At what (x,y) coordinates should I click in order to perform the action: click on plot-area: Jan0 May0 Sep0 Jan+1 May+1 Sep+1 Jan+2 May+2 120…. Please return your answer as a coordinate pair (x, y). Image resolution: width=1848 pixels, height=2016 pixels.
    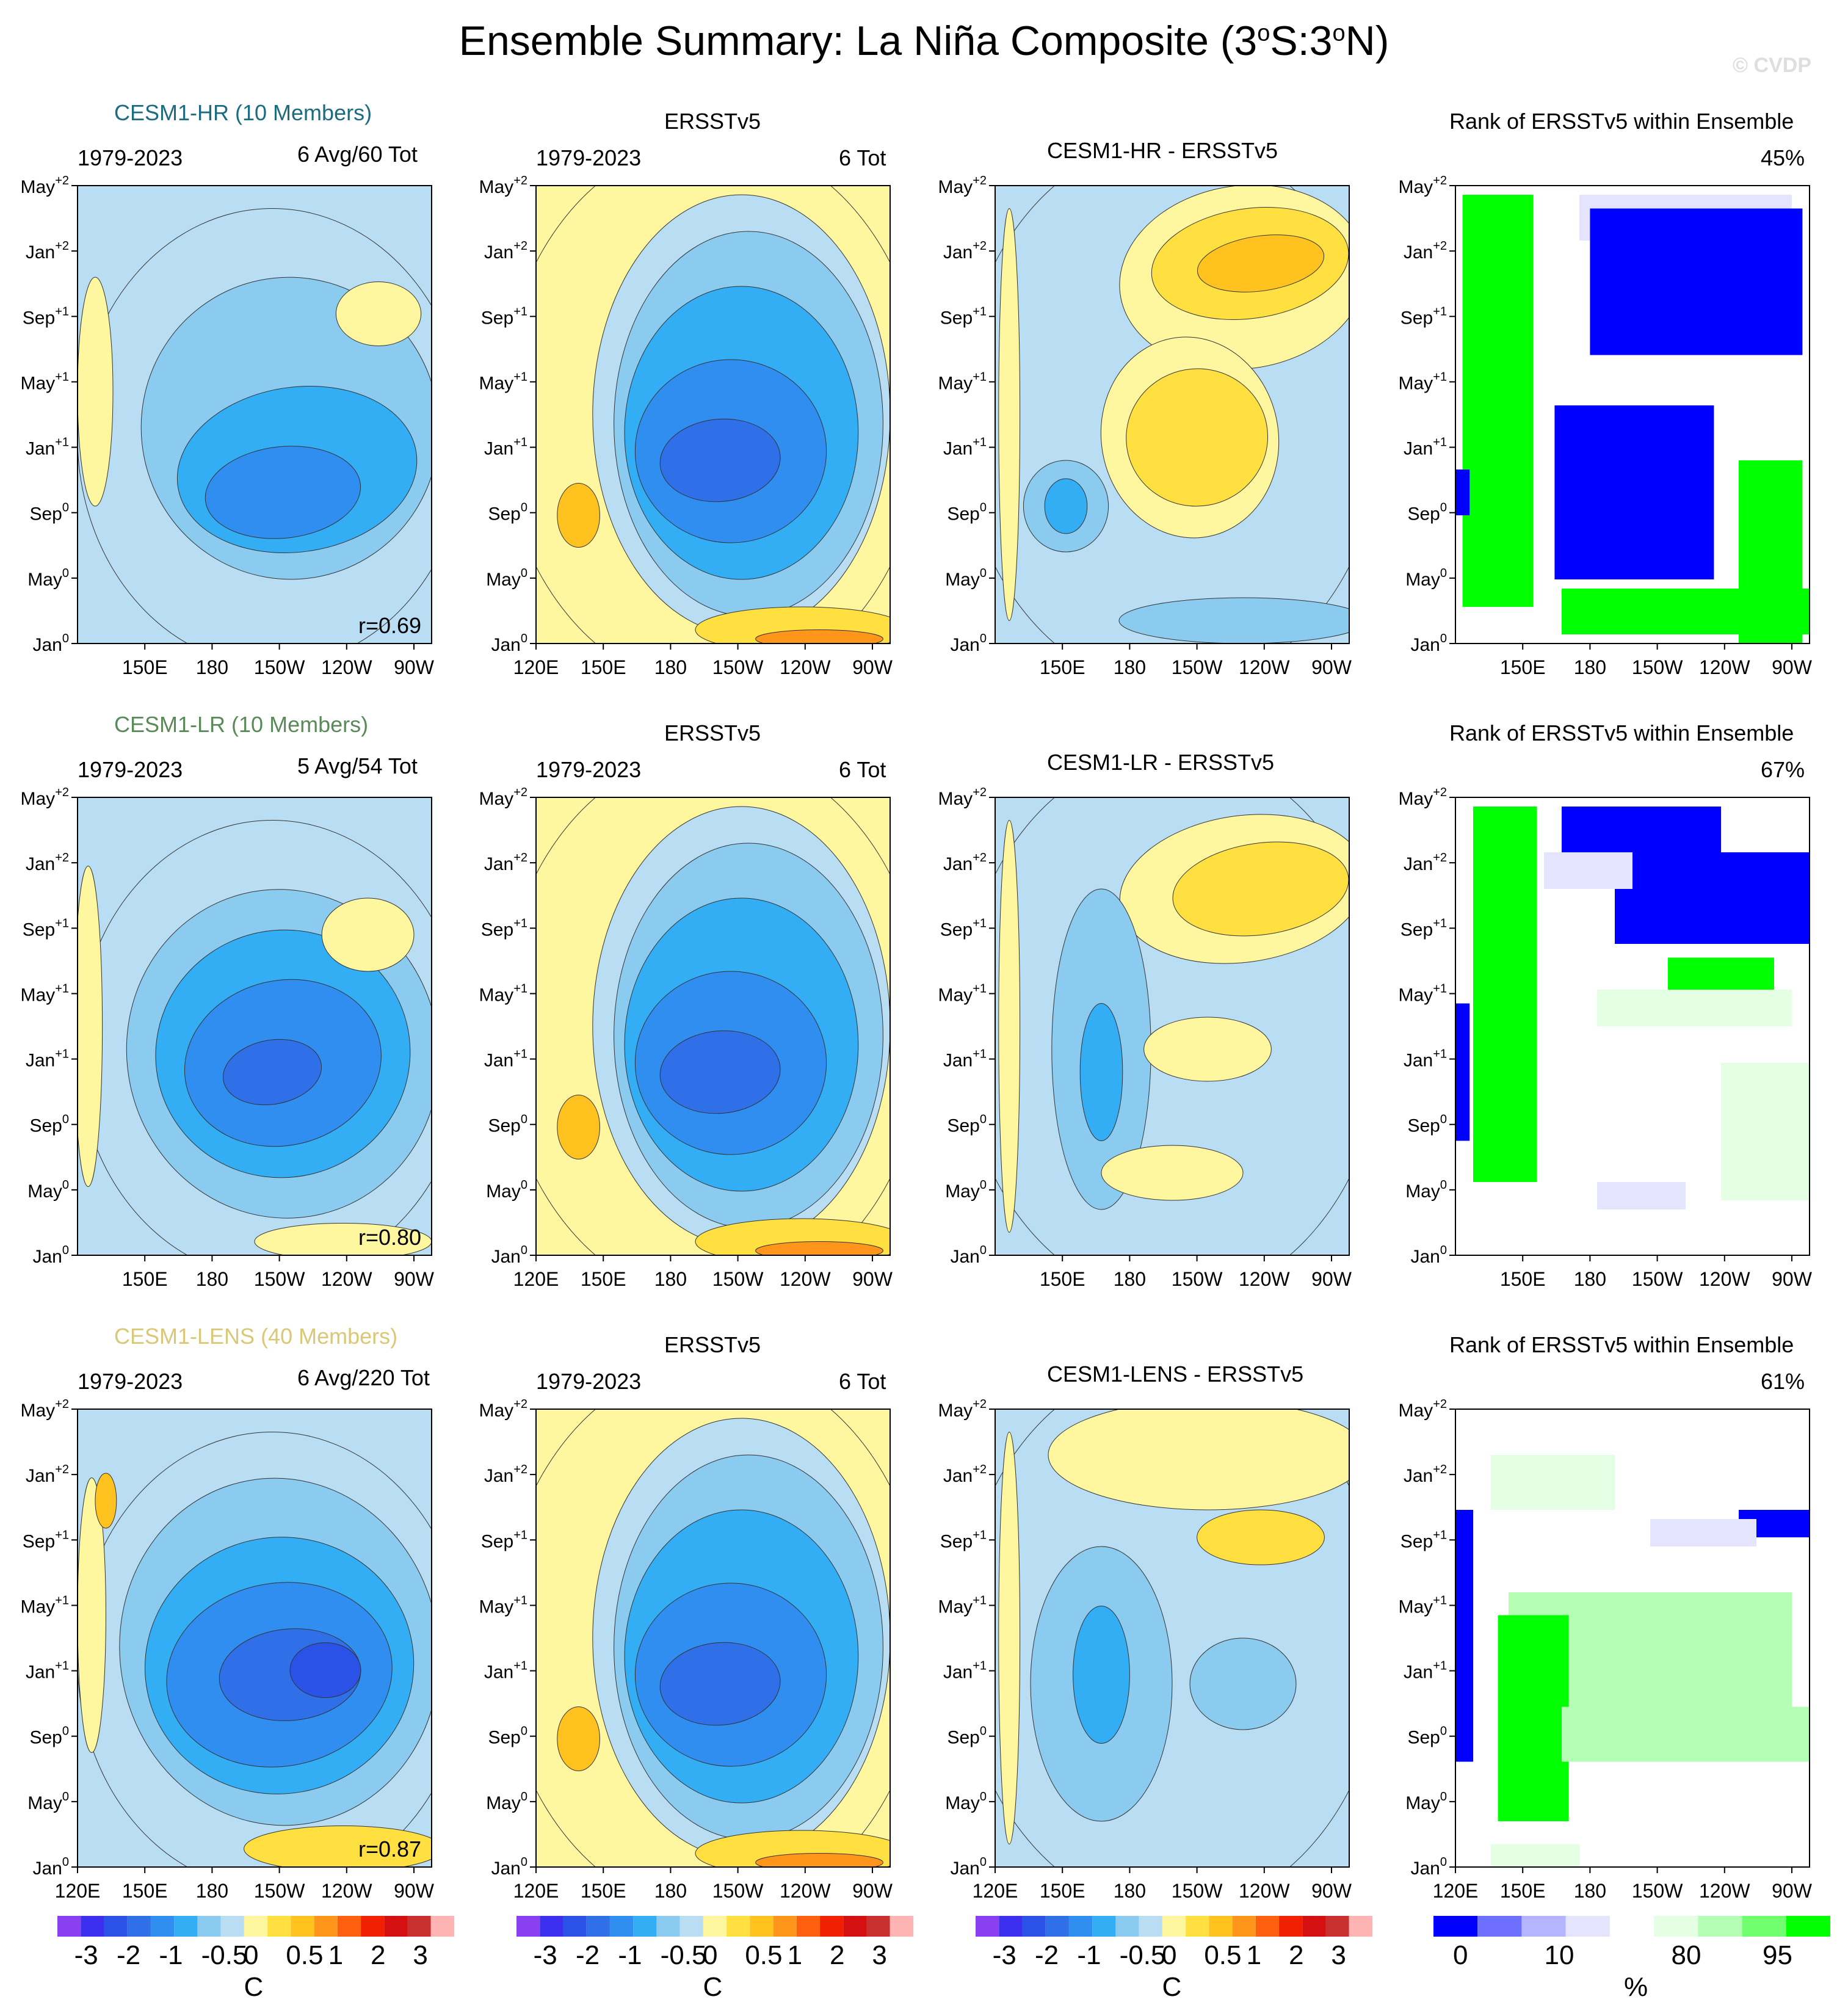
    Looking at the image, I should click on (686, 1038).